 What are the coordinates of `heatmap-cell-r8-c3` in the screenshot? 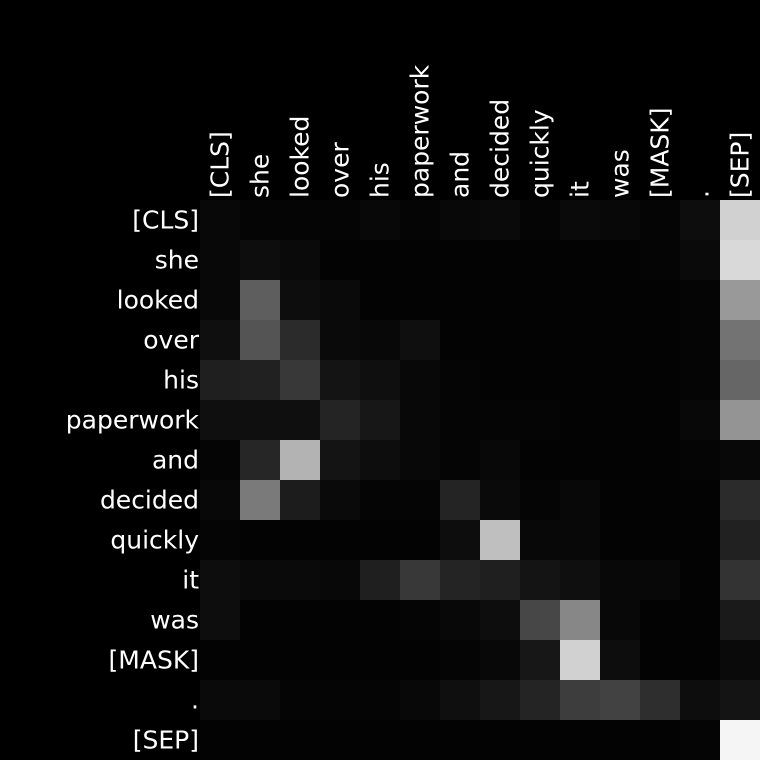 It's located at (340, 540).